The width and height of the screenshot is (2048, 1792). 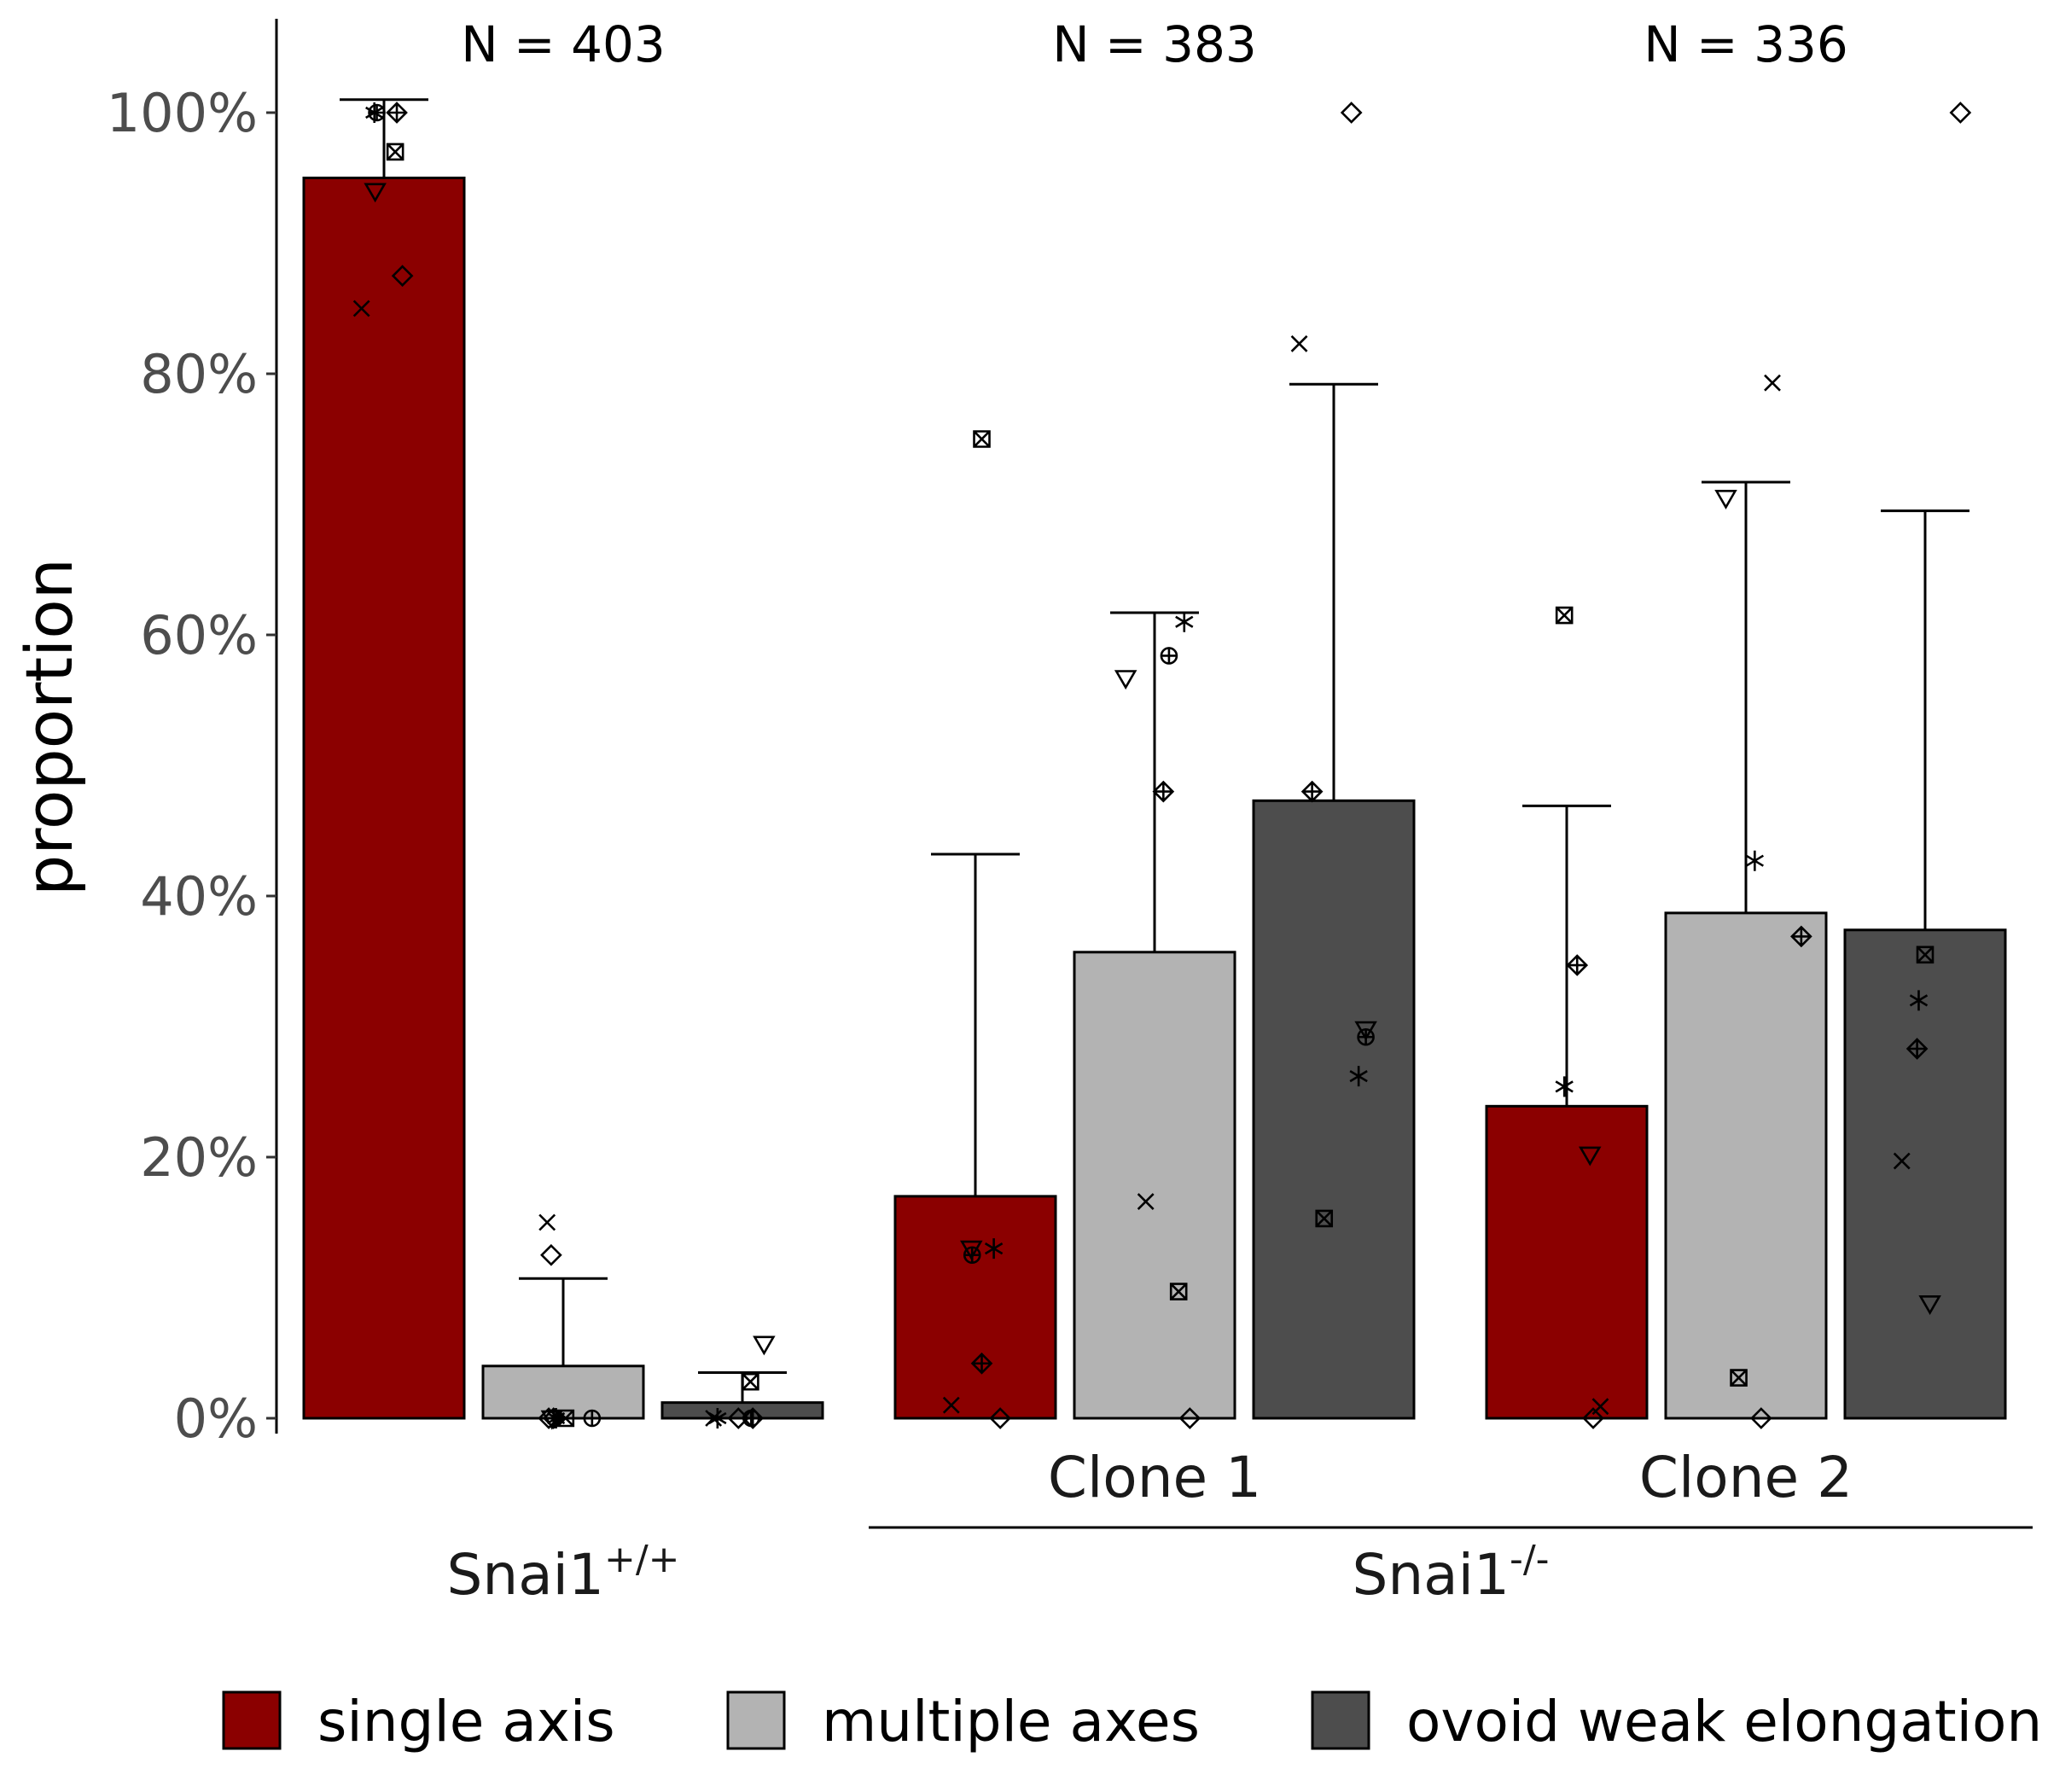 What do you see at coordinates (1154, 44) in the screenshot?
I see `n-label-clone-1: N = 383` at bounding box center [1154, 44].